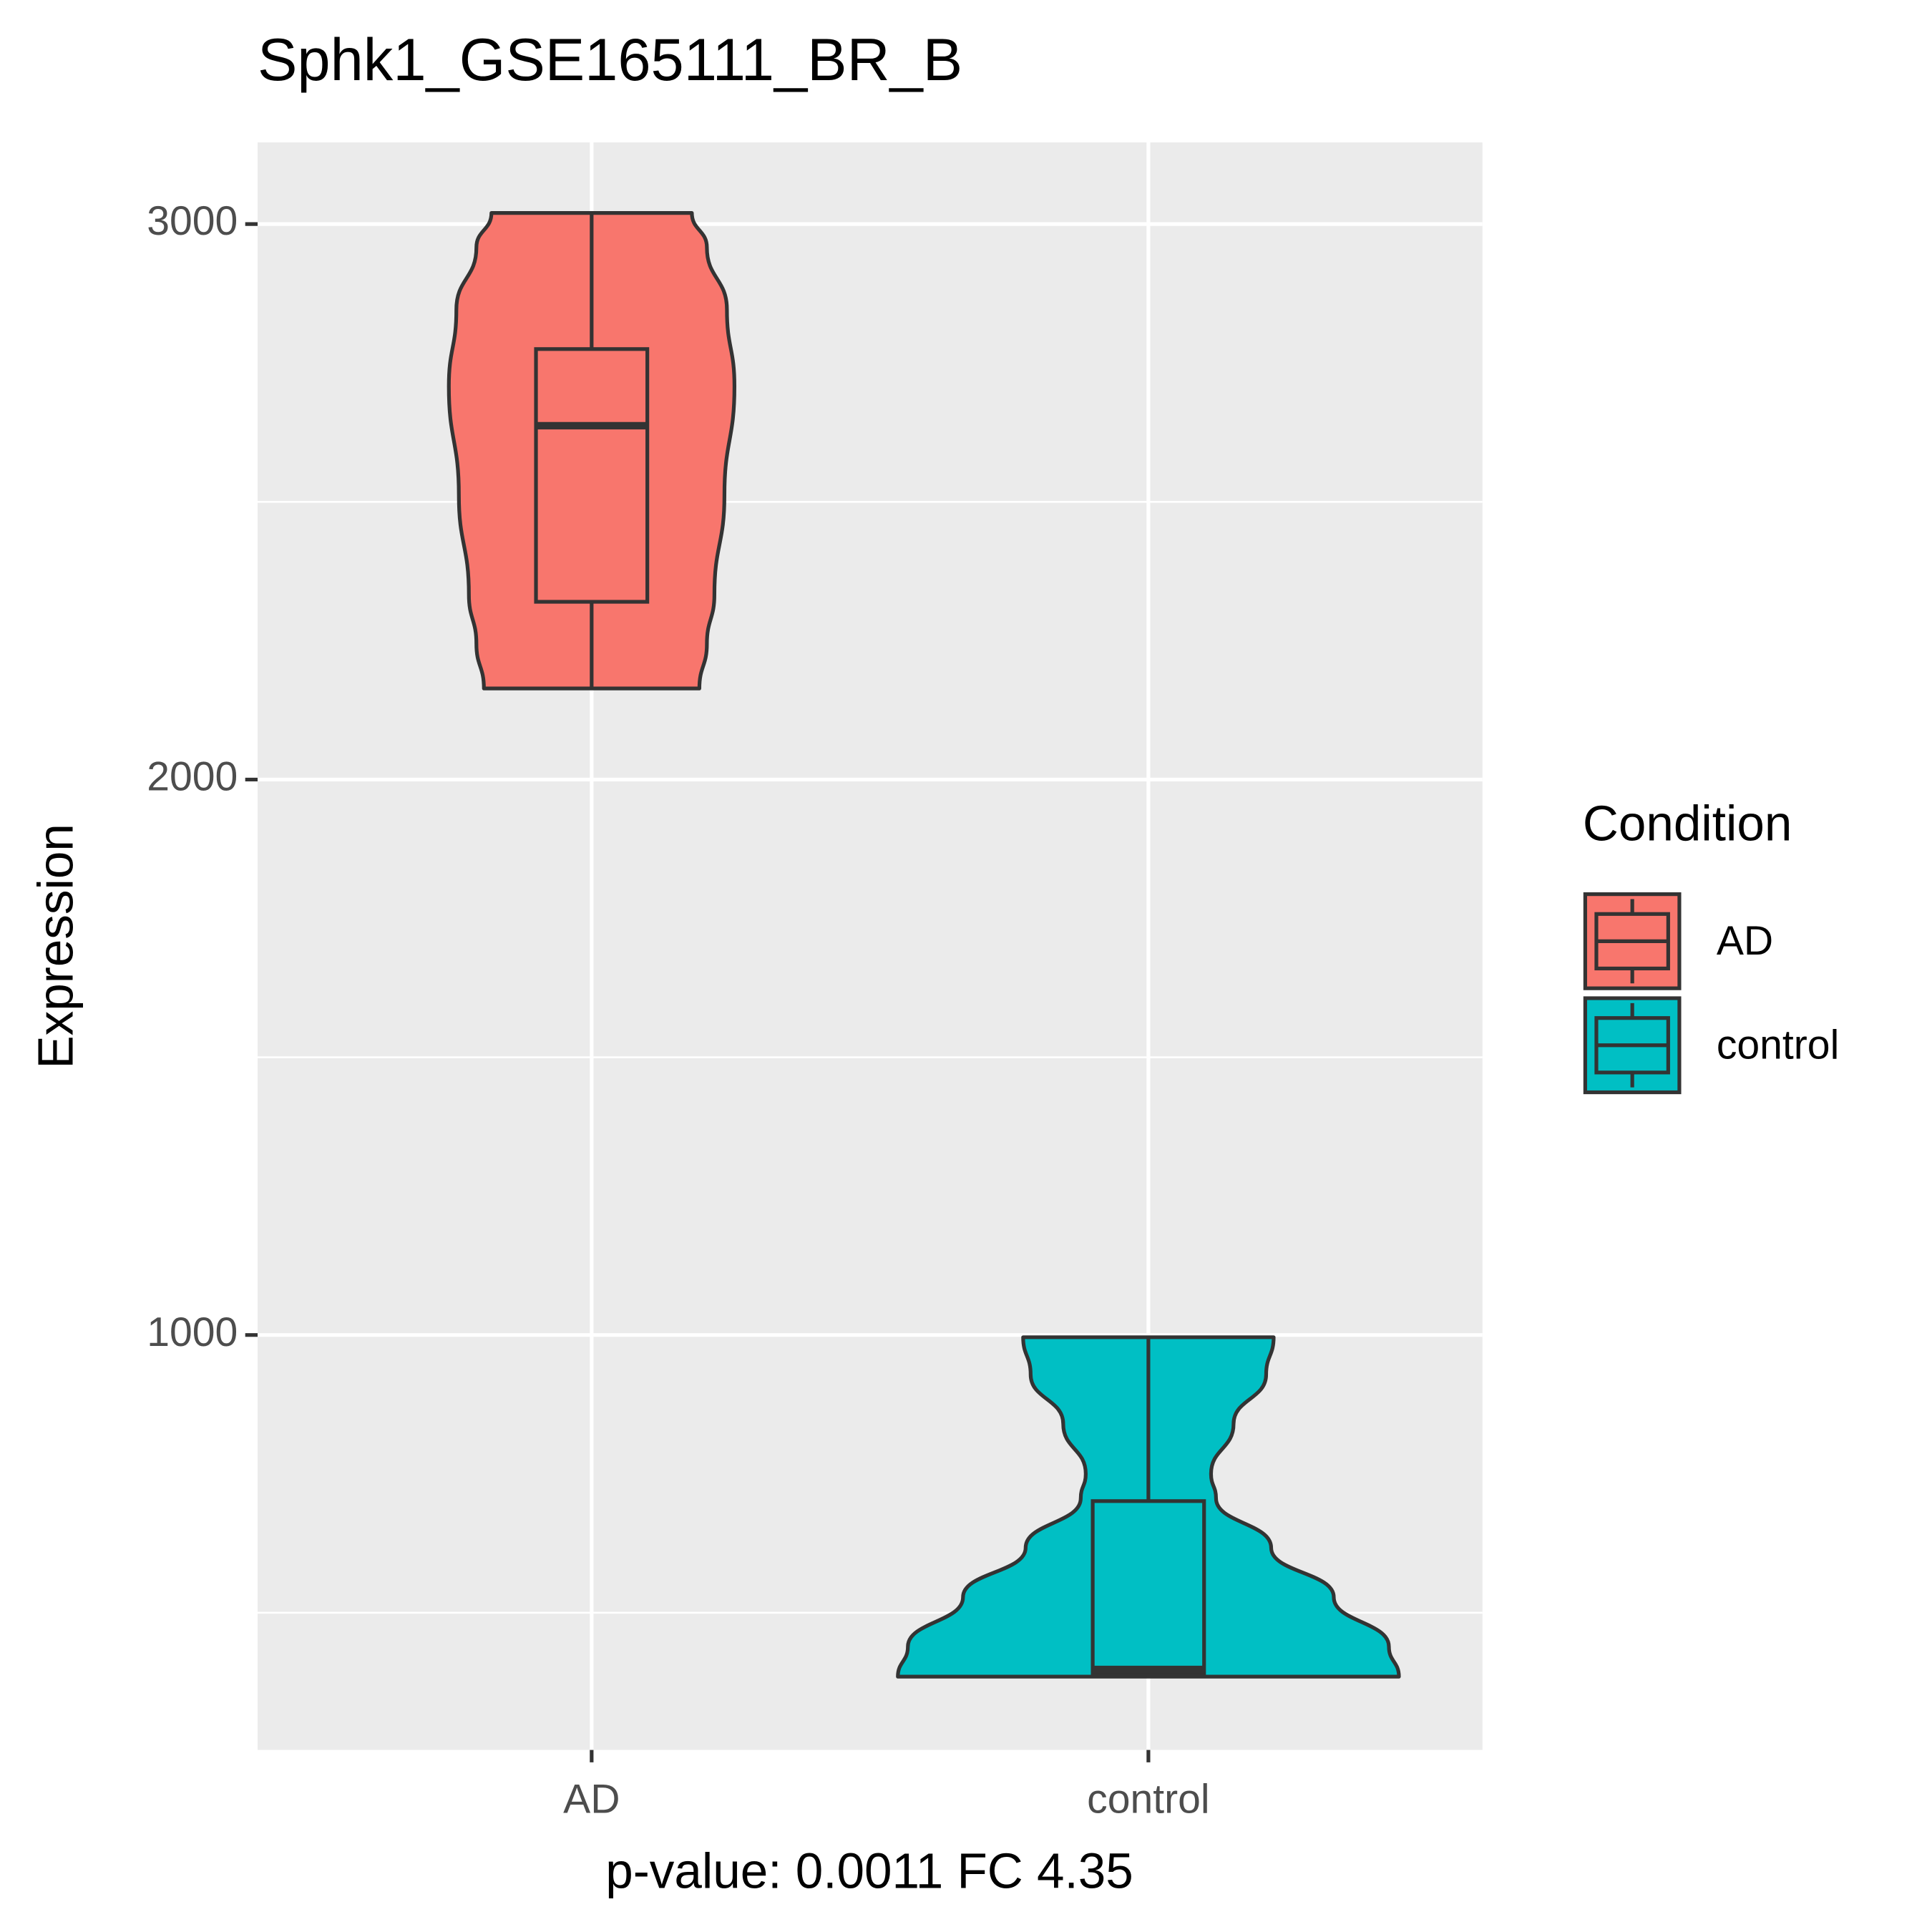  What do you see at coordinates (1148, 1799) in the screenshot?
I see `x-tick-label: control` at bounding box center [1148, 1799].